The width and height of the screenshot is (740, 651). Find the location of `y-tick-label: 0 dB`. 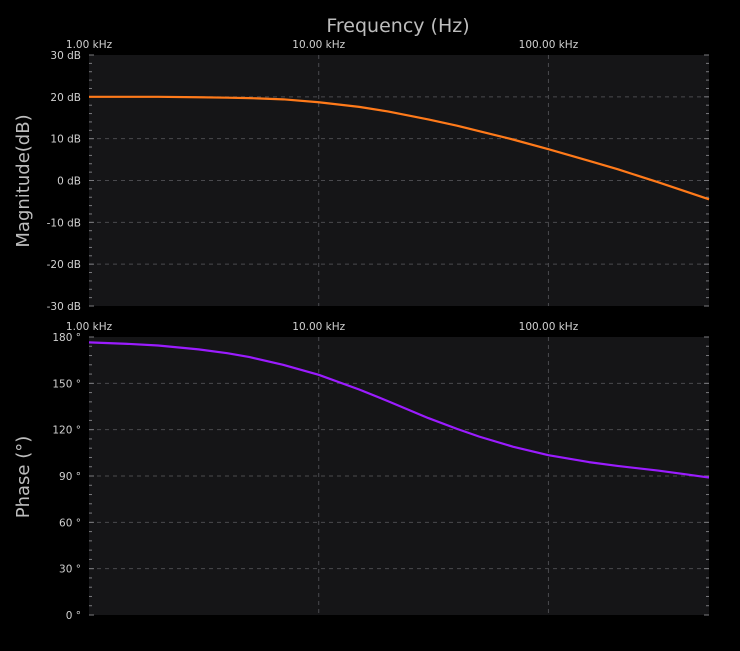

y-tick-label: 0 dB is located at coordinates (69, 182).